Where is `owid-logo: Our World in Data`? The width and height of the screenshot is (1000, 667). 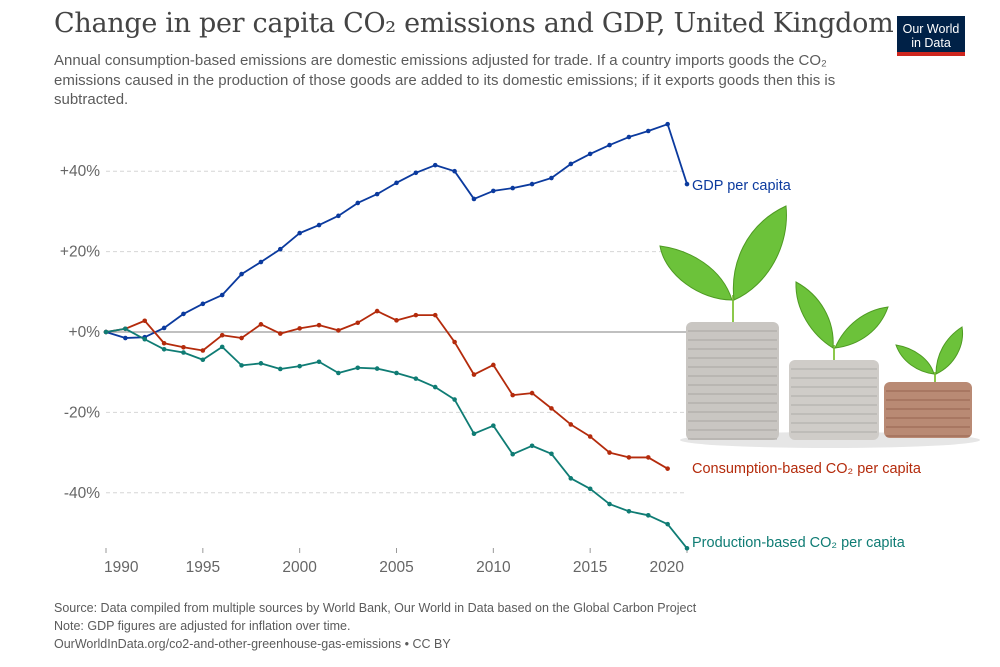
owid-logo: Our World in Data is located at coordinates (931, 36).